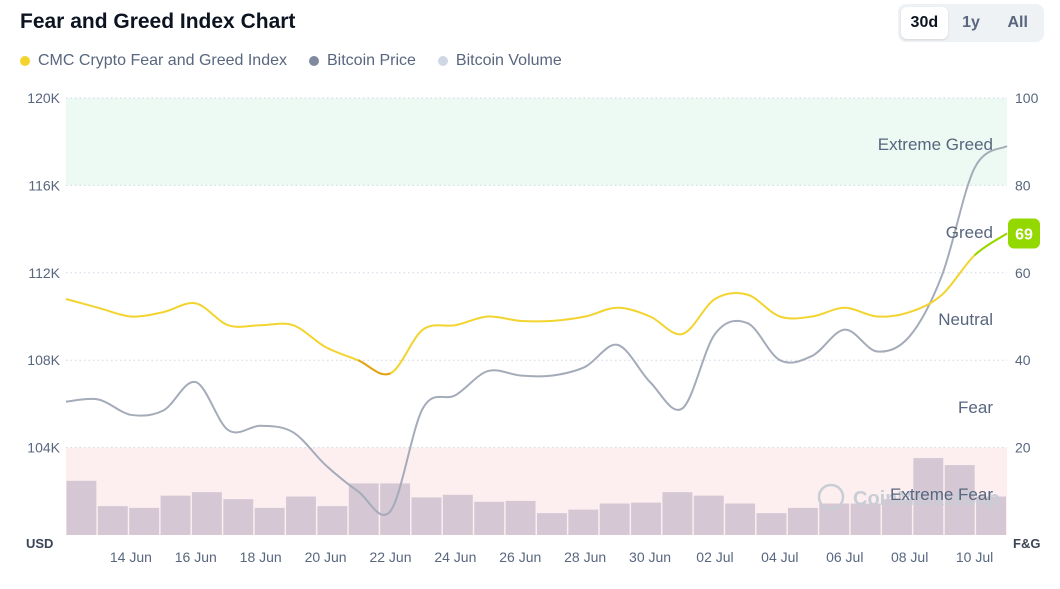 The image size is (1060, 589). Describe the element at coordinates (844, 557) in the screenshot. I see `x-axis-tick: 06 Jul` at that location.